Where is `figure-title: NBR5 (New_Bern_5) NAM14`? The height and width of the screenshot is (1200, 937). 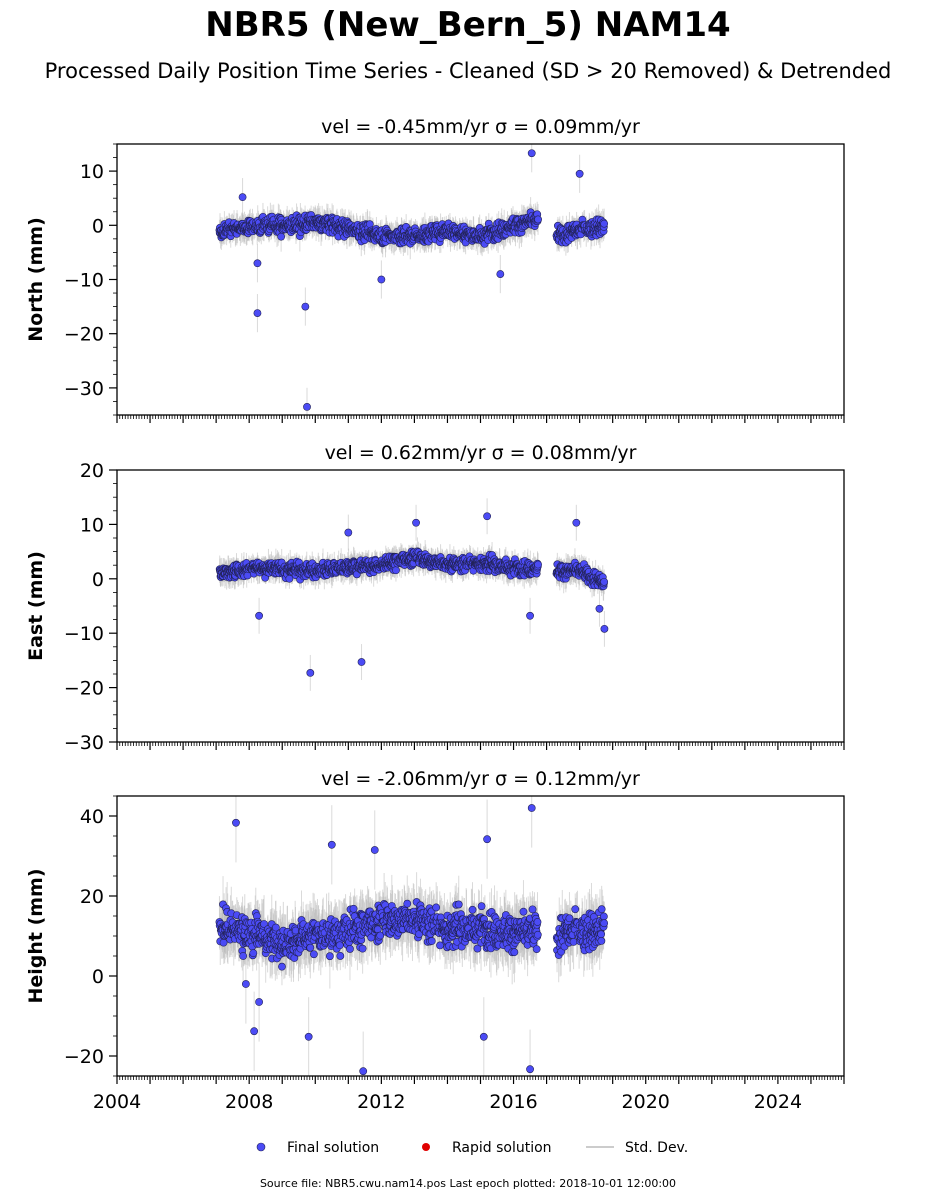
figure-title: NBR5 (New_Bern_5) NAM14 is located at coordinates (467, 25).